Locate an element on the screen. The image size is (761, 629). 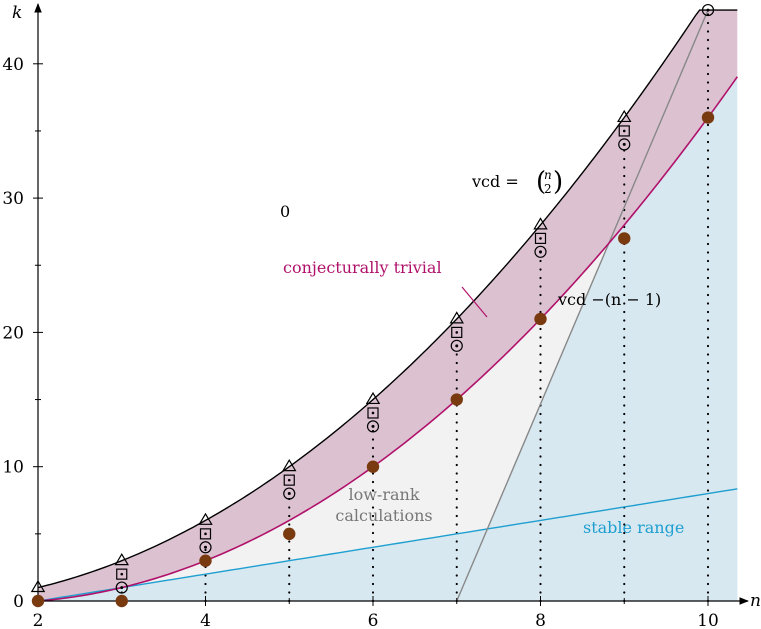
x-tick-label-8: 8 is located at coordinates (540, 620).